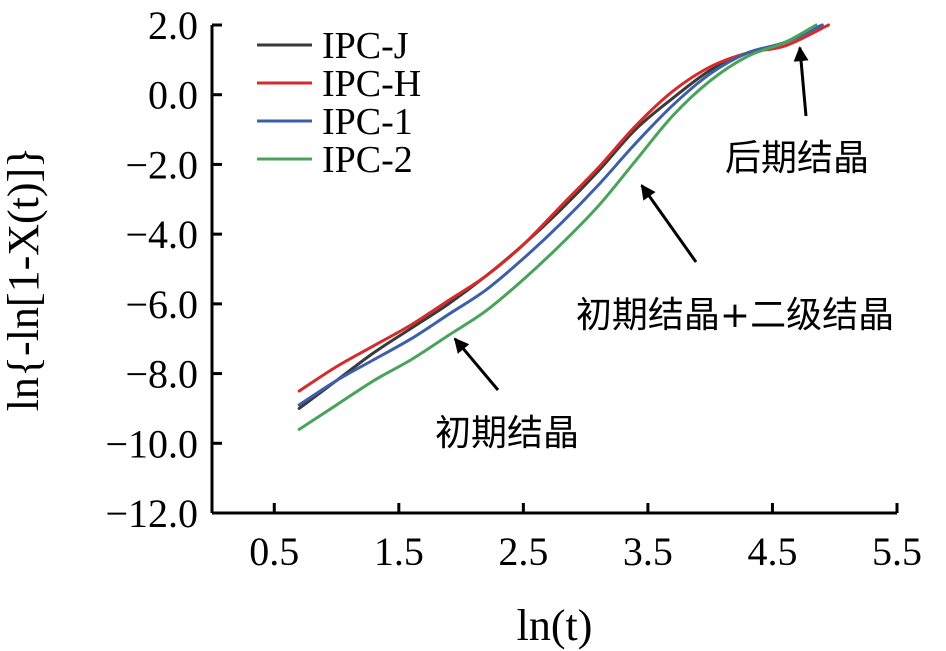  I want to click on y-tick-label: −8.0, so click(161, 374).